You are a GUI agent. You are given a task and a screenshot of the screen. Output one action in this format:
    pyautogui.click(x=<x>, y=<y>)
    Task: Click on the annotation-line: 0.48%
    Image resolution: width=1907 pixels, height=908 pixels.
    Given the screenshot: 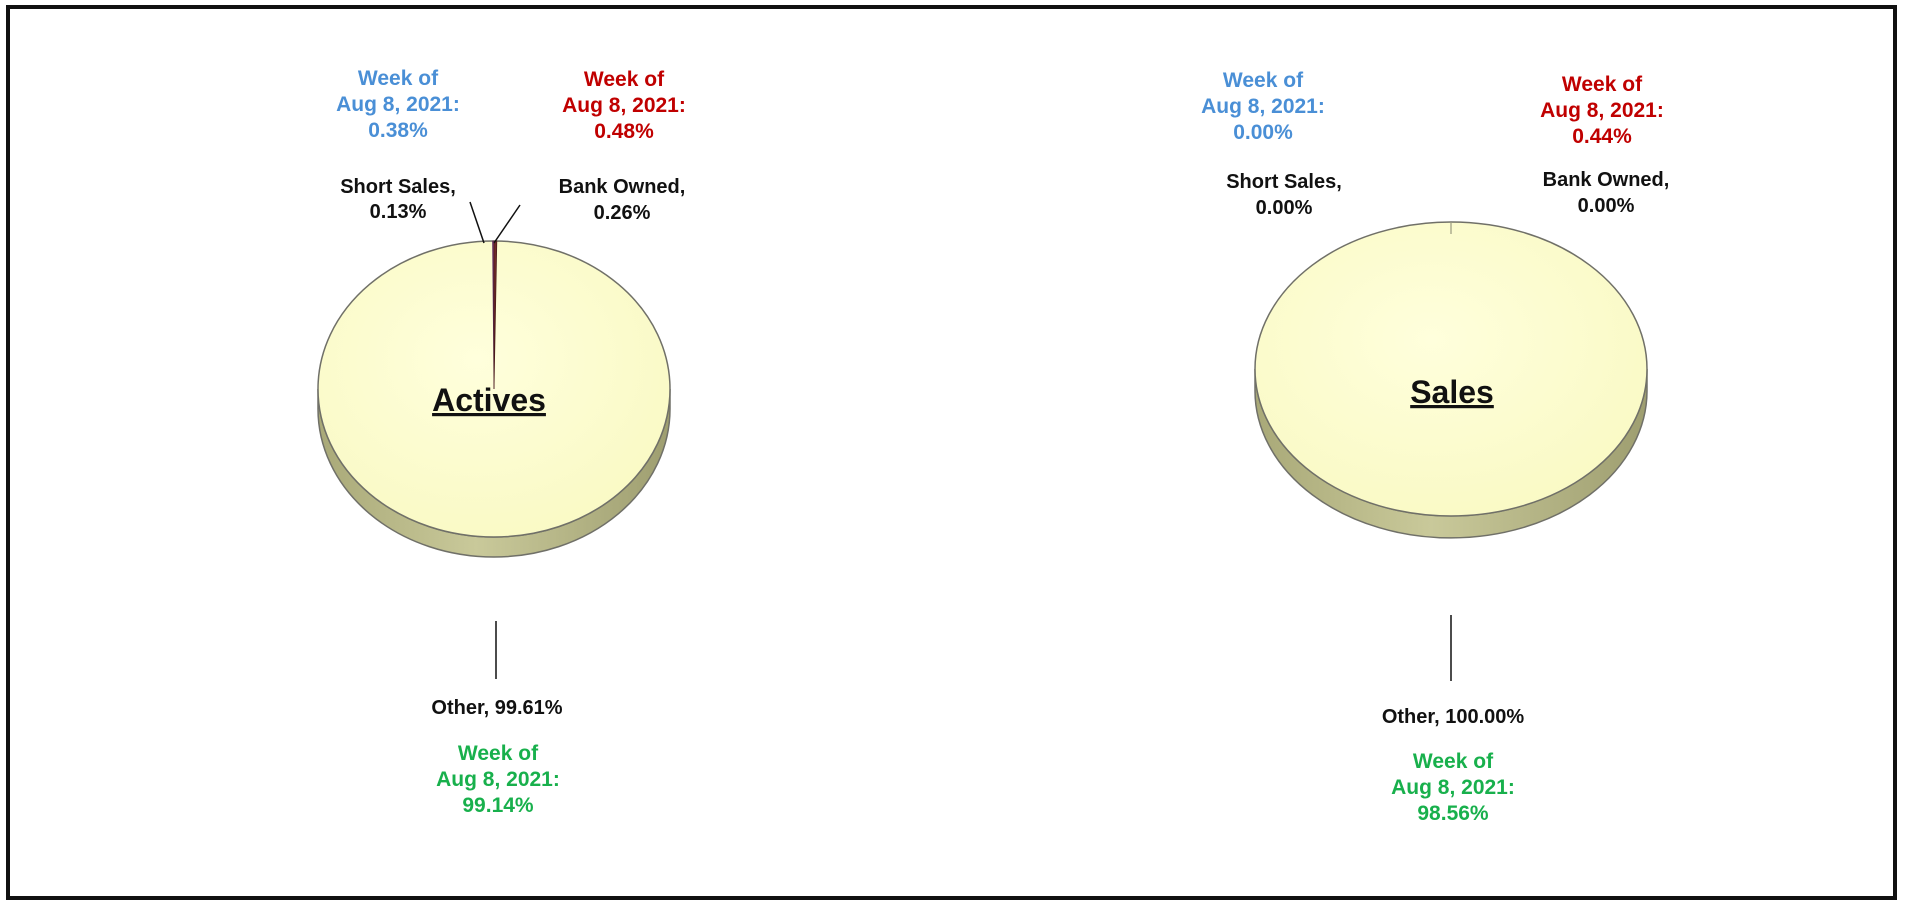 What is the action you would take?
    pyautogui.click(x=624, y=131)
    